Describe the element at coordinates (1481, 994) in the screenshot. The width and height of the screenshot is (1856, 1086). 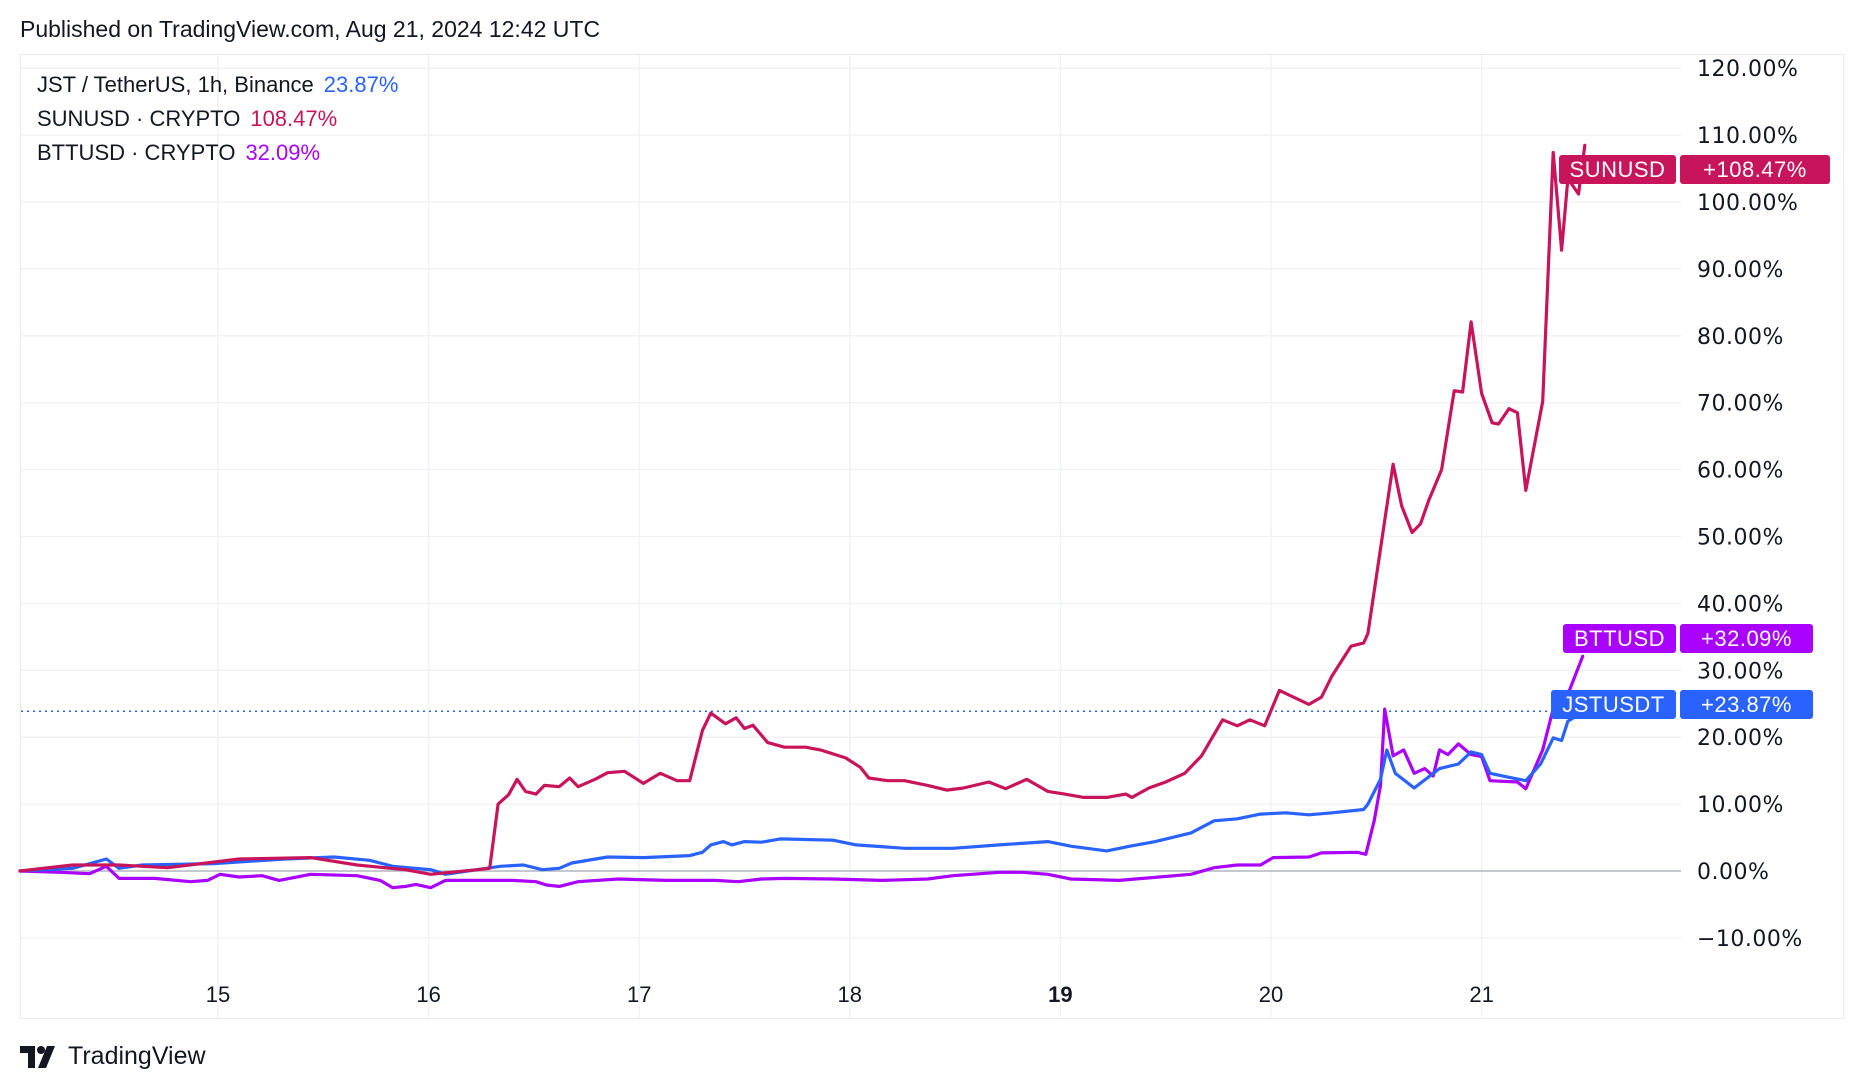
I see `x-tick-label: 21` at that location.